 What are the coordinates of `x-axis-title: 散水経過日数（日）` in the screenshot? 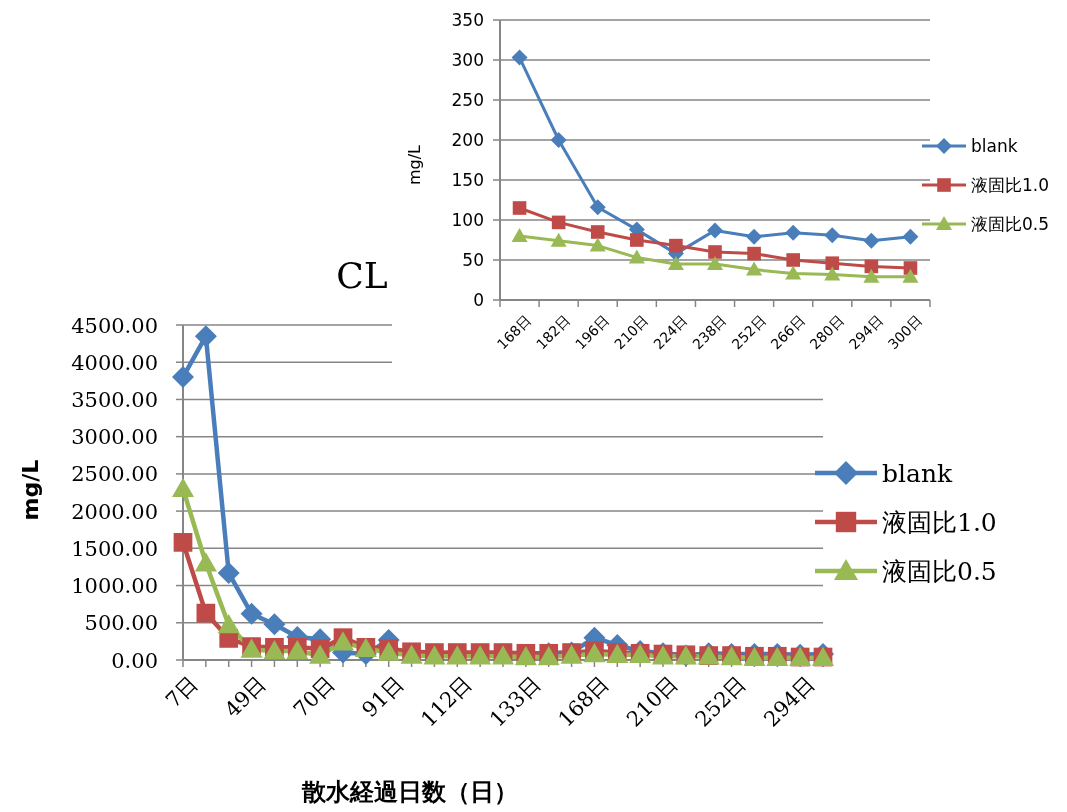 It's located at (409, 792).